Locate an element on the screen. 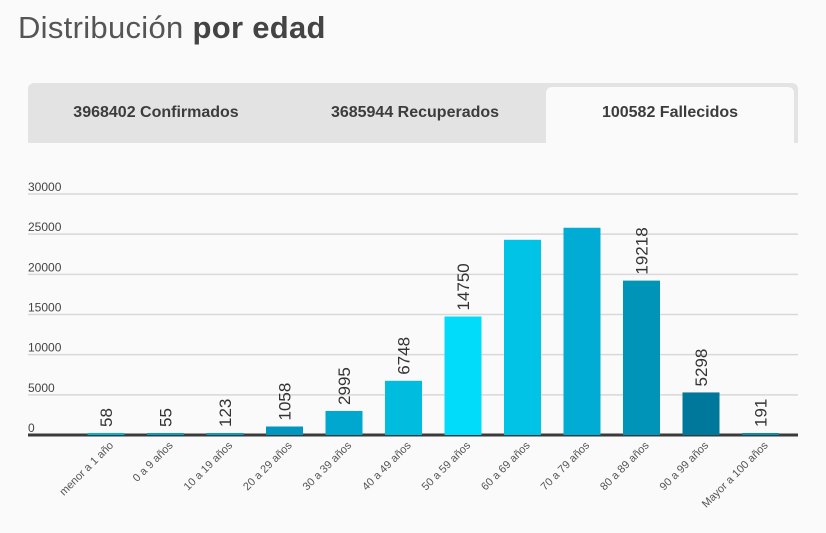  x-tick-label: 30 a 39 años is located at coordinates (328, 466).